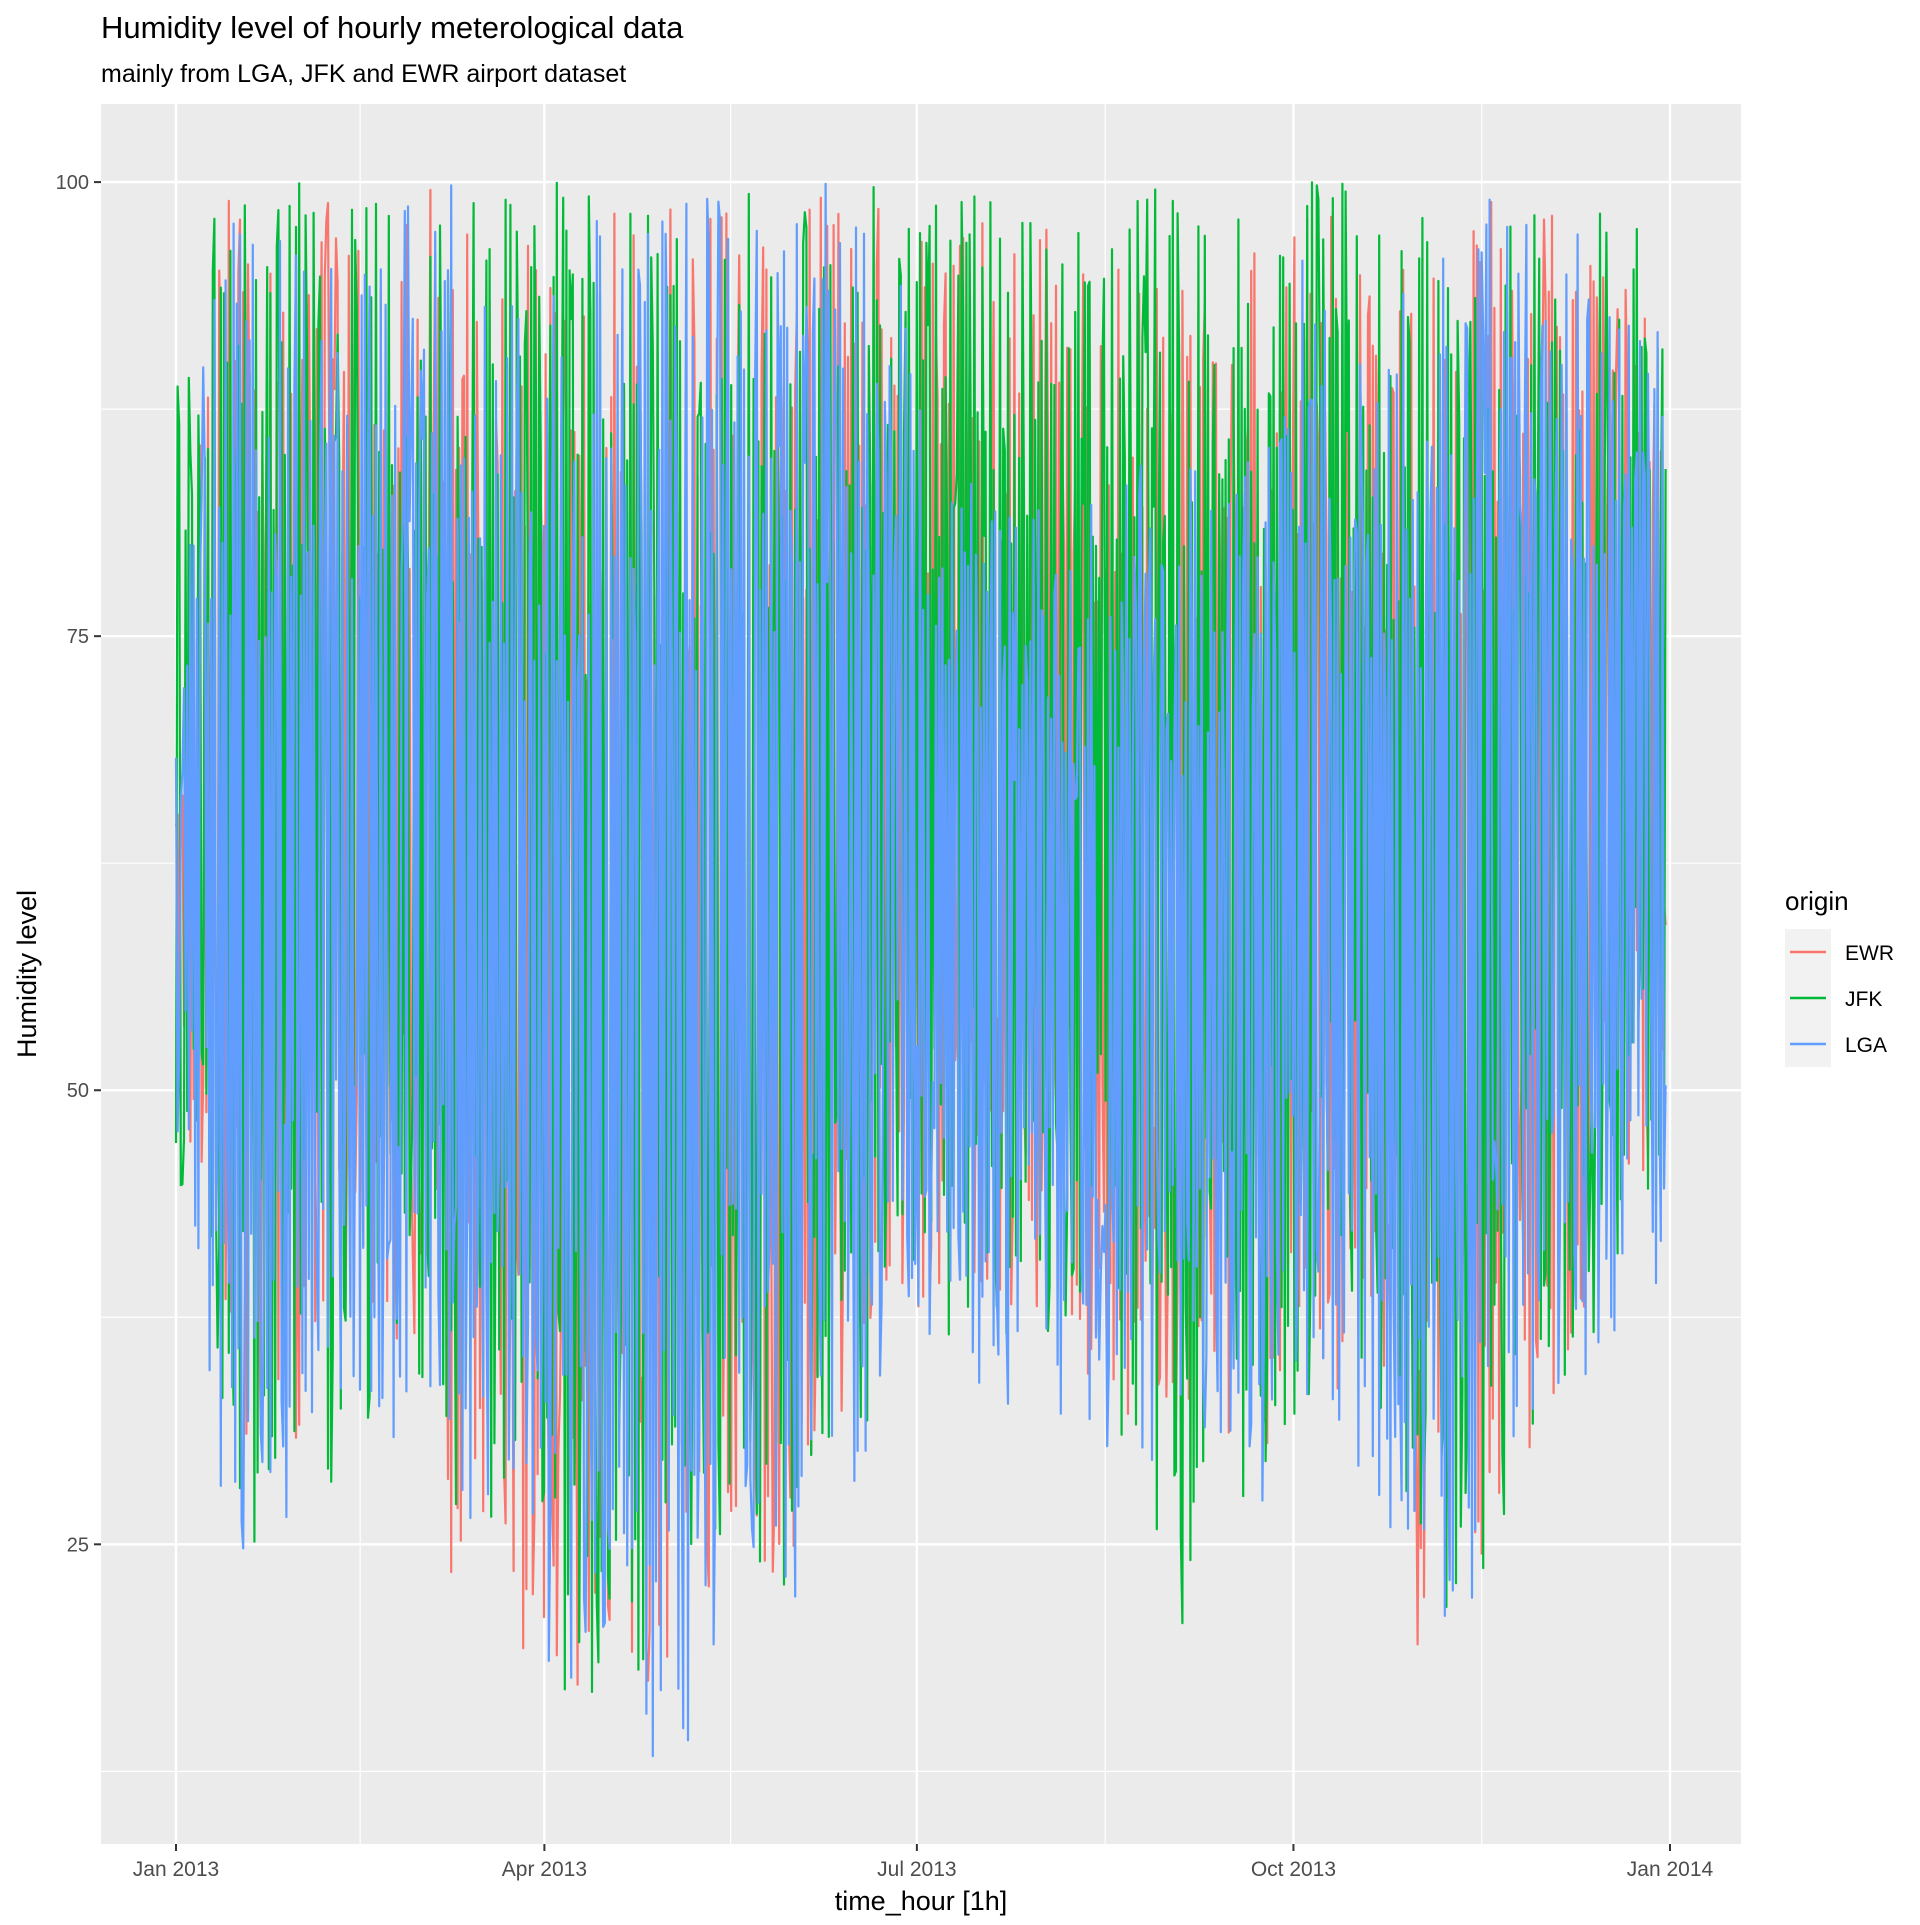 Image resolution: width=1920 pixels, height=1925 pixels. What do you see at coordinates (544, 1869) in the screenshot?
I see `x-tick-label: Apr 2013` at bounding box center [544, 1869].